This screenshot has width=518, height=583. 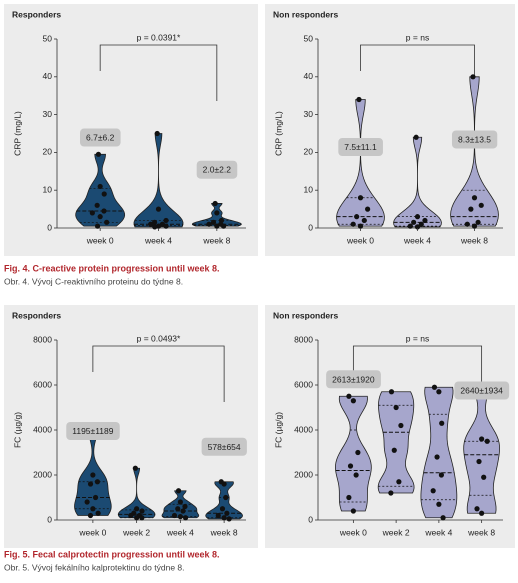 I want to click on value-label: 8.3±13.5, so click(x=474, y=139).